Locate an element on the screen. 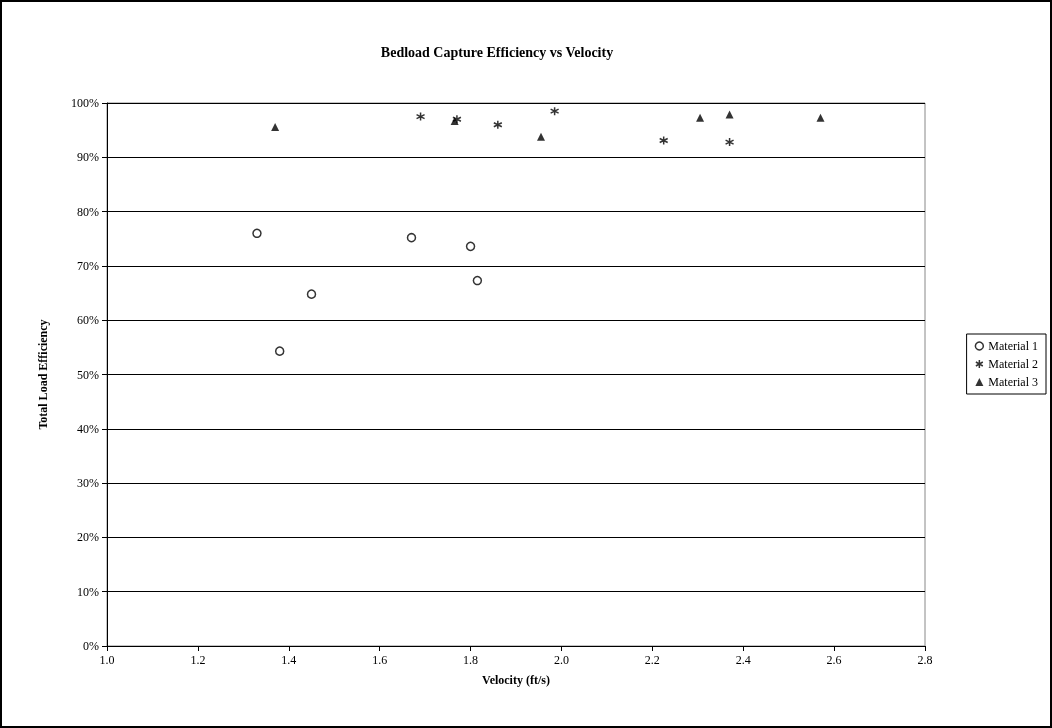 The height and width of the screenshot is (728, 1052). y-tick-label: 100% is located at coordinates (85, 103).